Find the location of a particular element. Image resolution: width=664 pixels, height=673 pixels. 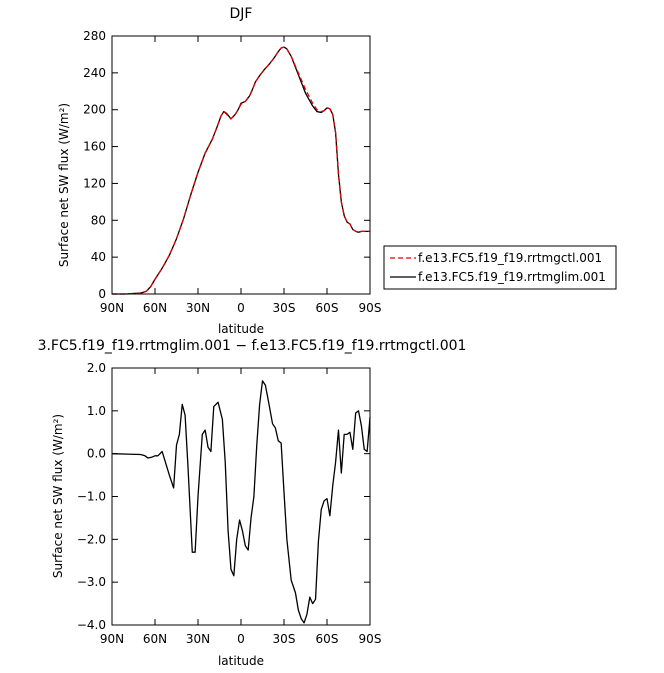

legend-label-ctl: f.e13.FC5.f19_f19.rrtmgctl.001 is located at coordinates (510, 258).